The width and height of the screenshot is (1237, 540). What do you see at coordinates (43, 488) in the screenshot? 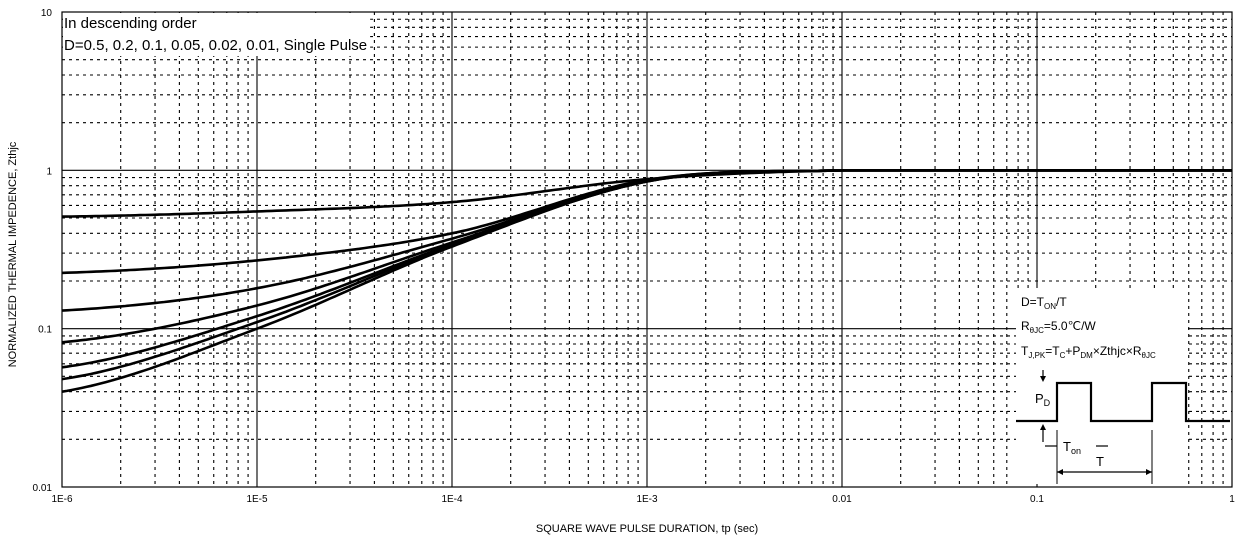
I see `y-tick-label: 0.01` at bounding box center [43, 488].